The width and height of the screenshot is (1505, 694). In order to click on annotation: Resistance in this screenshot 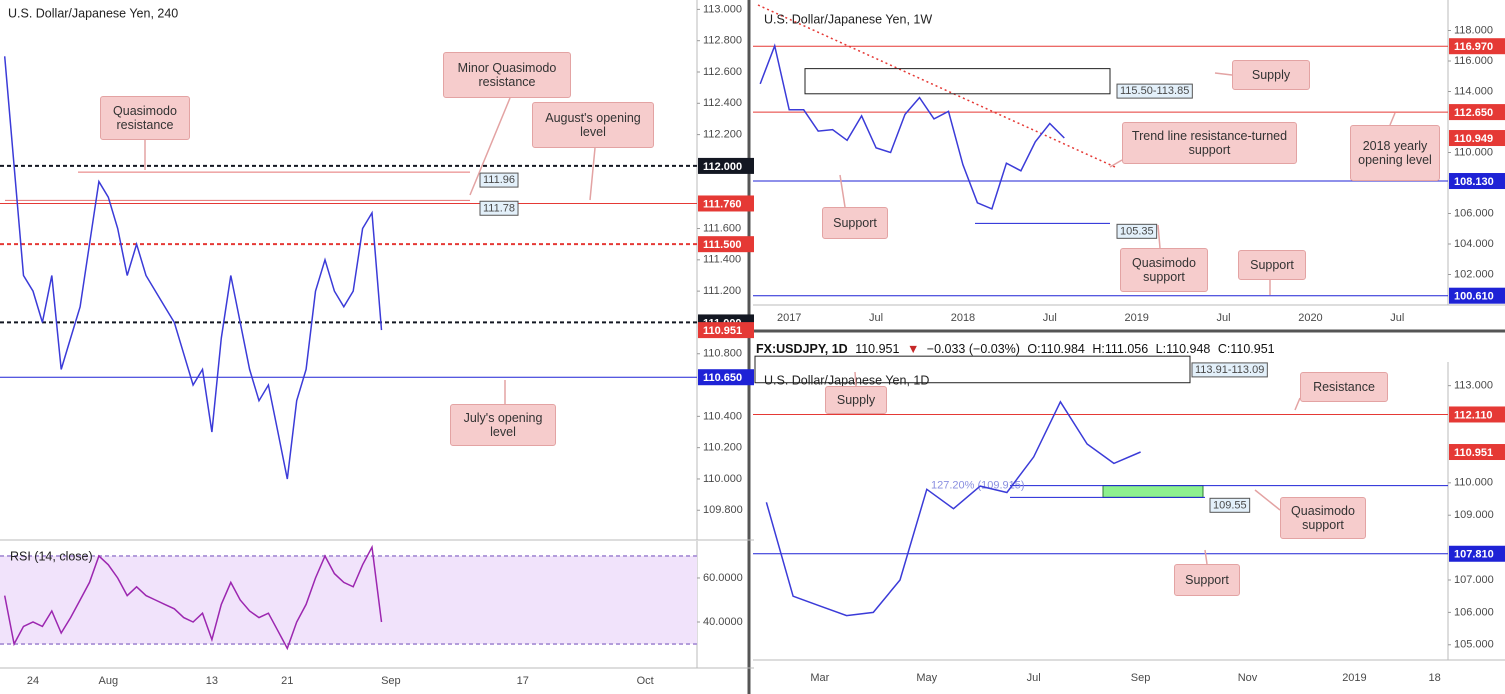, I will do `click(1344, 387)`.